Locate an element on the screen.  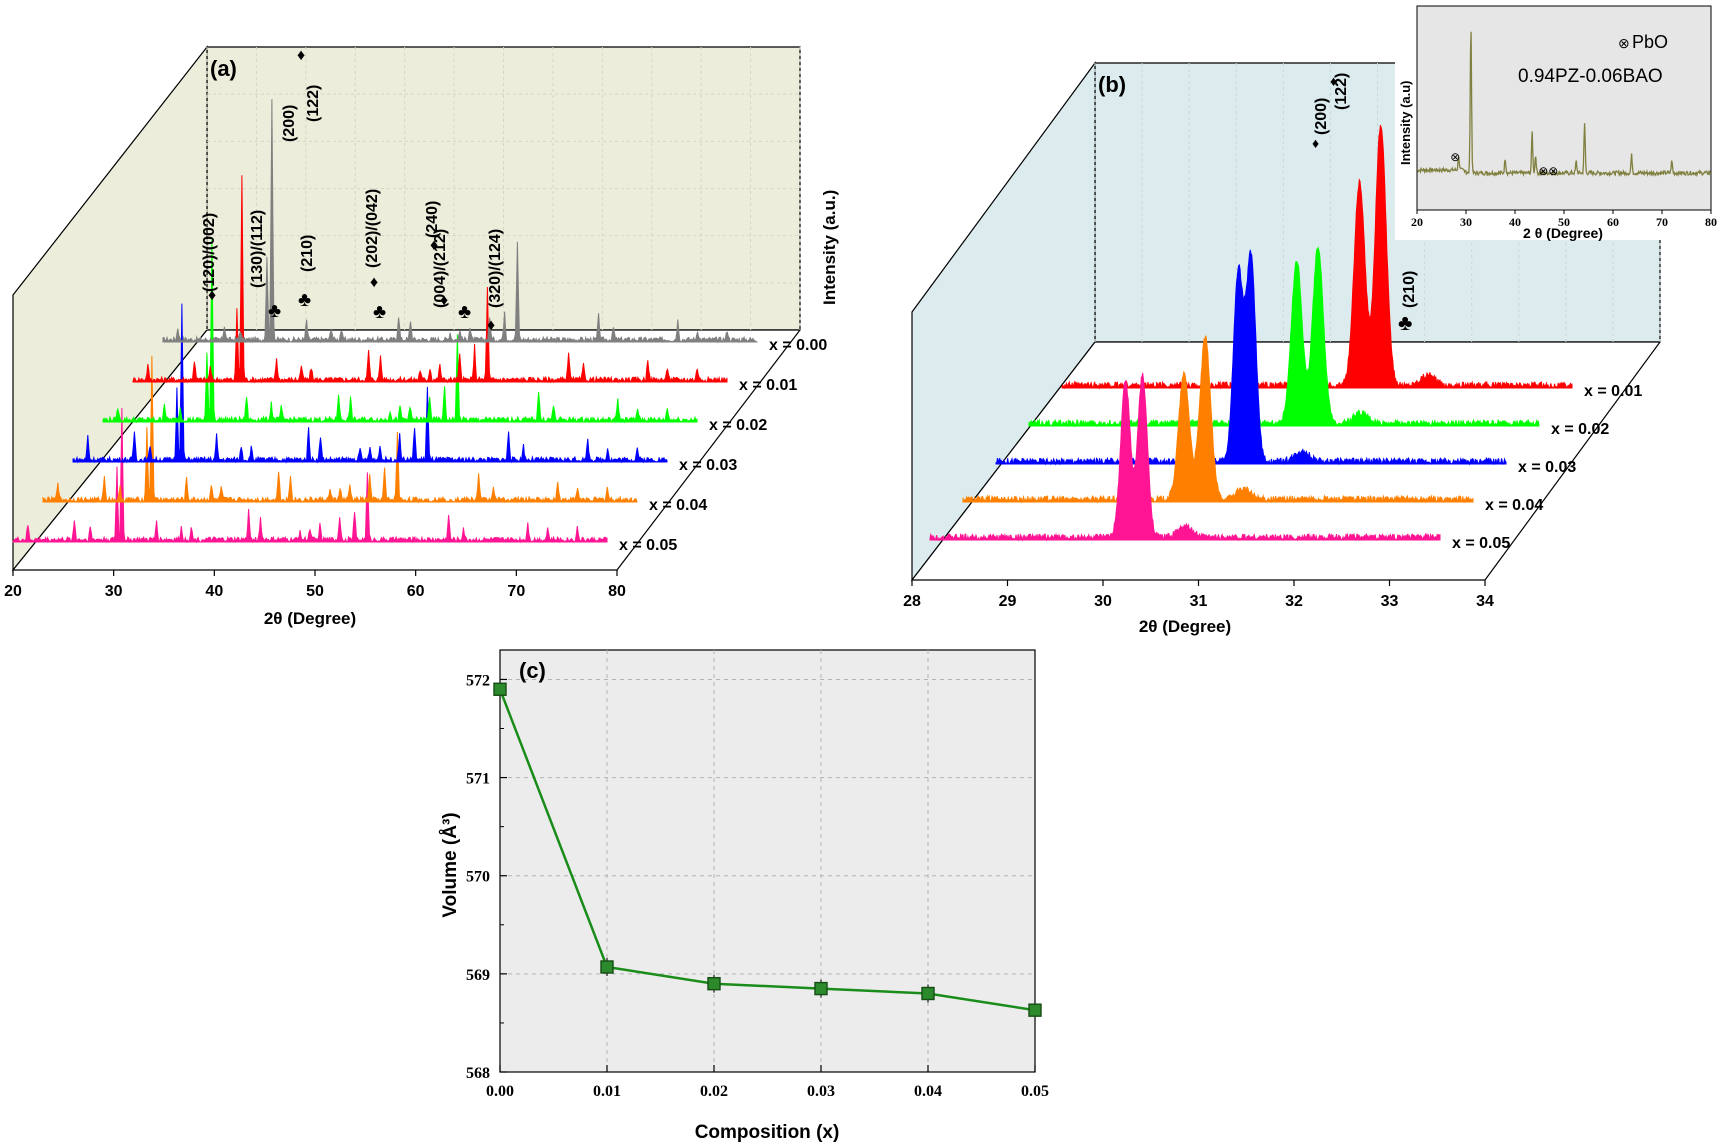
inset-xtick-label: 80 is located at coordinates (1711, 222).